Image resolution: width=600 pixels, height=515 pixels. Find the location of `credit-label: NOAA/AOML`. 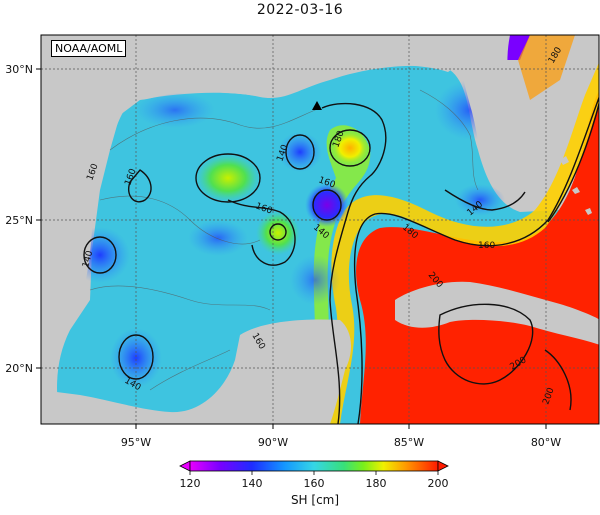

credit-label: NOAA/AOML is located at coordinates (89, 48).